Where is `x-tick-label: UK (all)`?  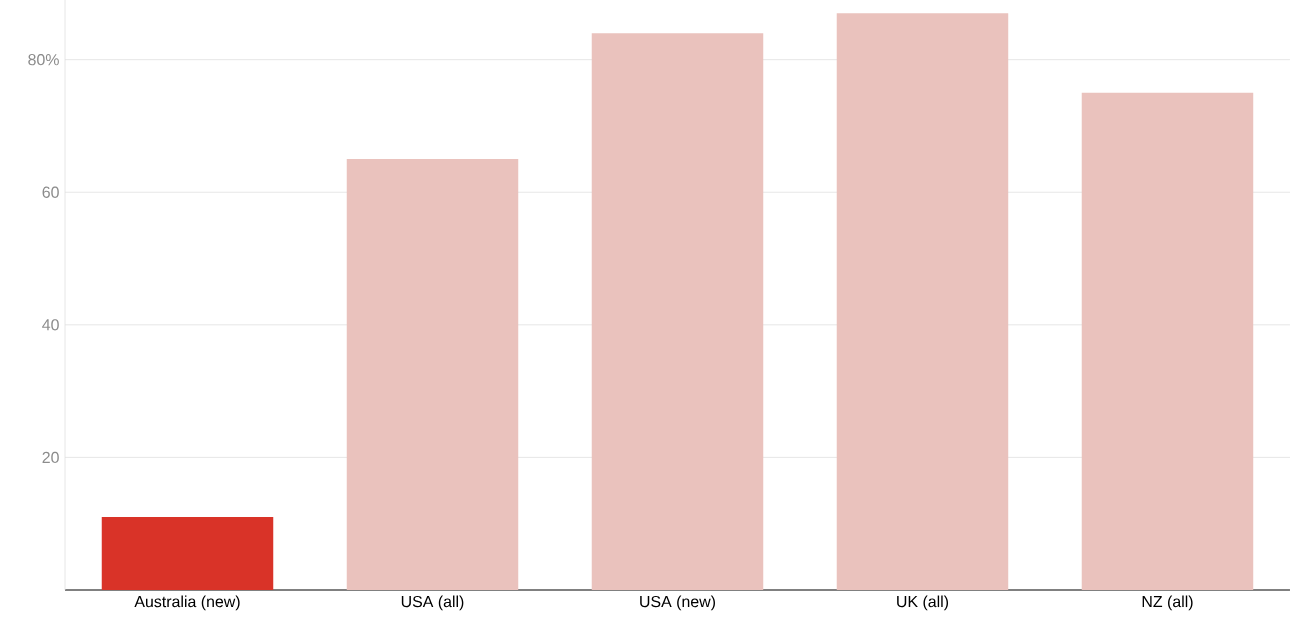 x-tick-label: UK (all) is located at coordinates (923, 603).